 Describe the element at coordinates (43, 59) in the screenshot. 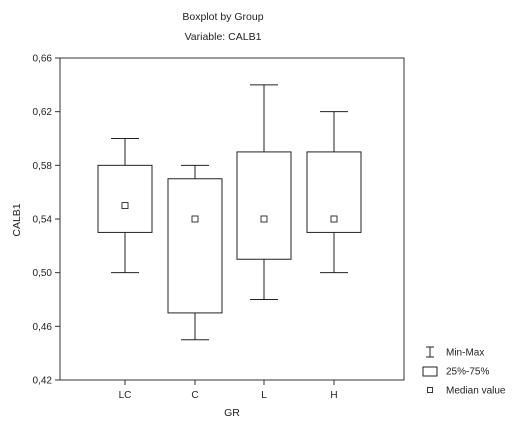

I see `y-tick-label: 0,66` at that location.